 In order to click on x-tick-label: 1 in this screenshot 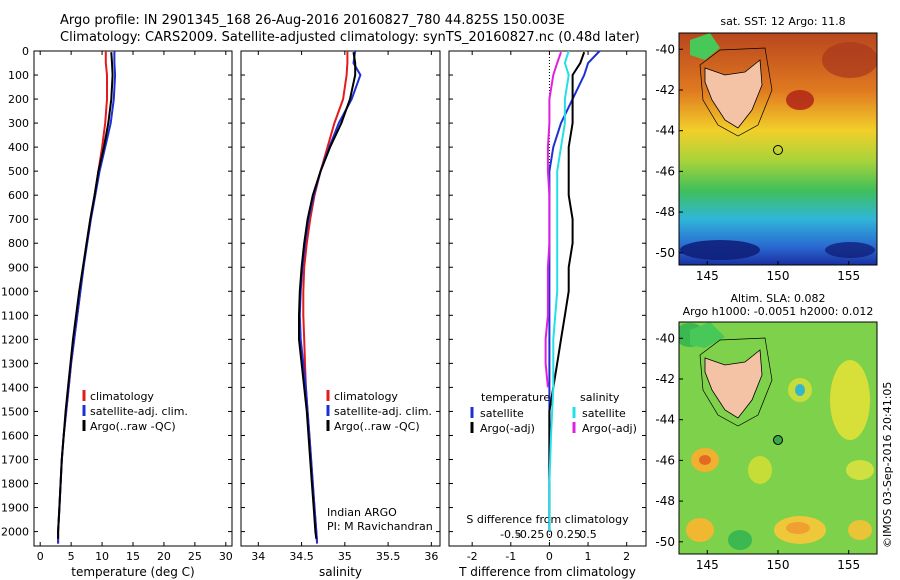, I will do `click(588, 556)`.